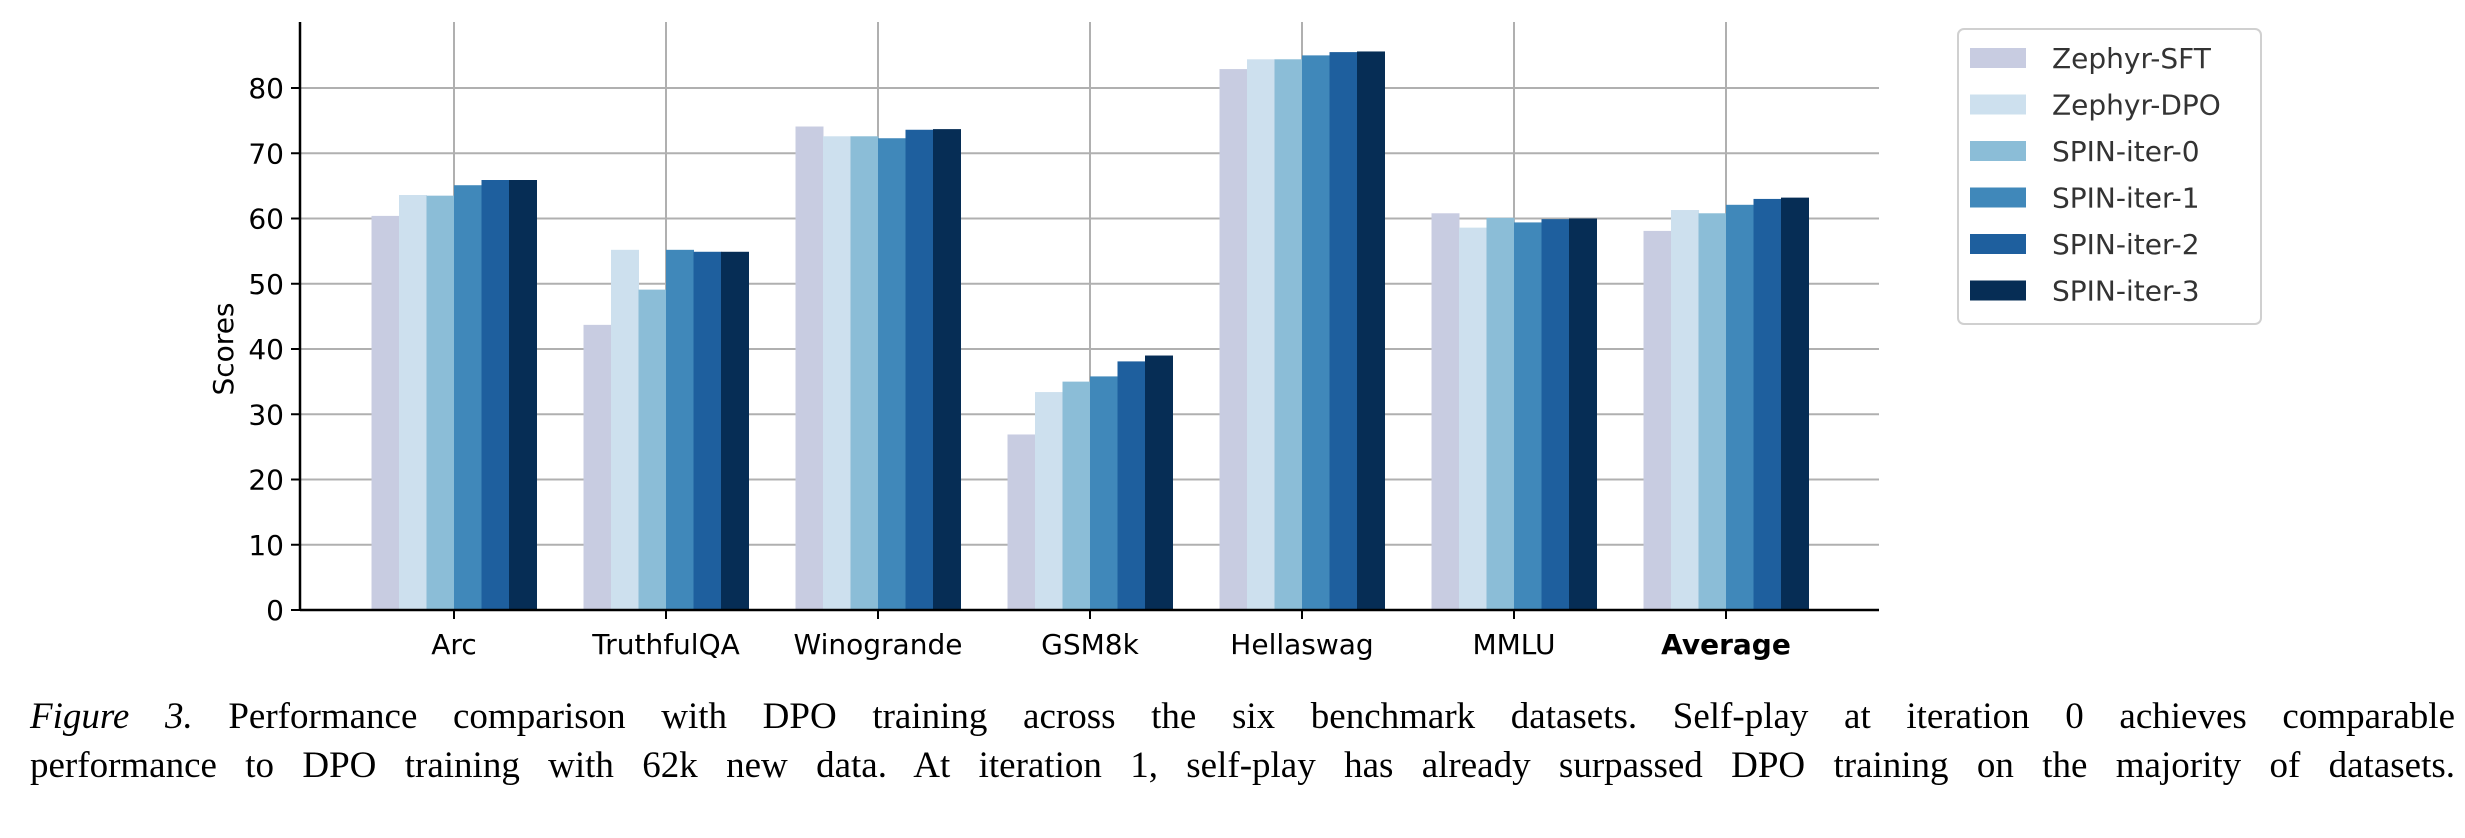 The width and height of the screenshot is (2465, 838). Describe the element at coordinates (1343, 331) in the screenshot. I see `bar-spin-iter-2-hellaswag` at that location.